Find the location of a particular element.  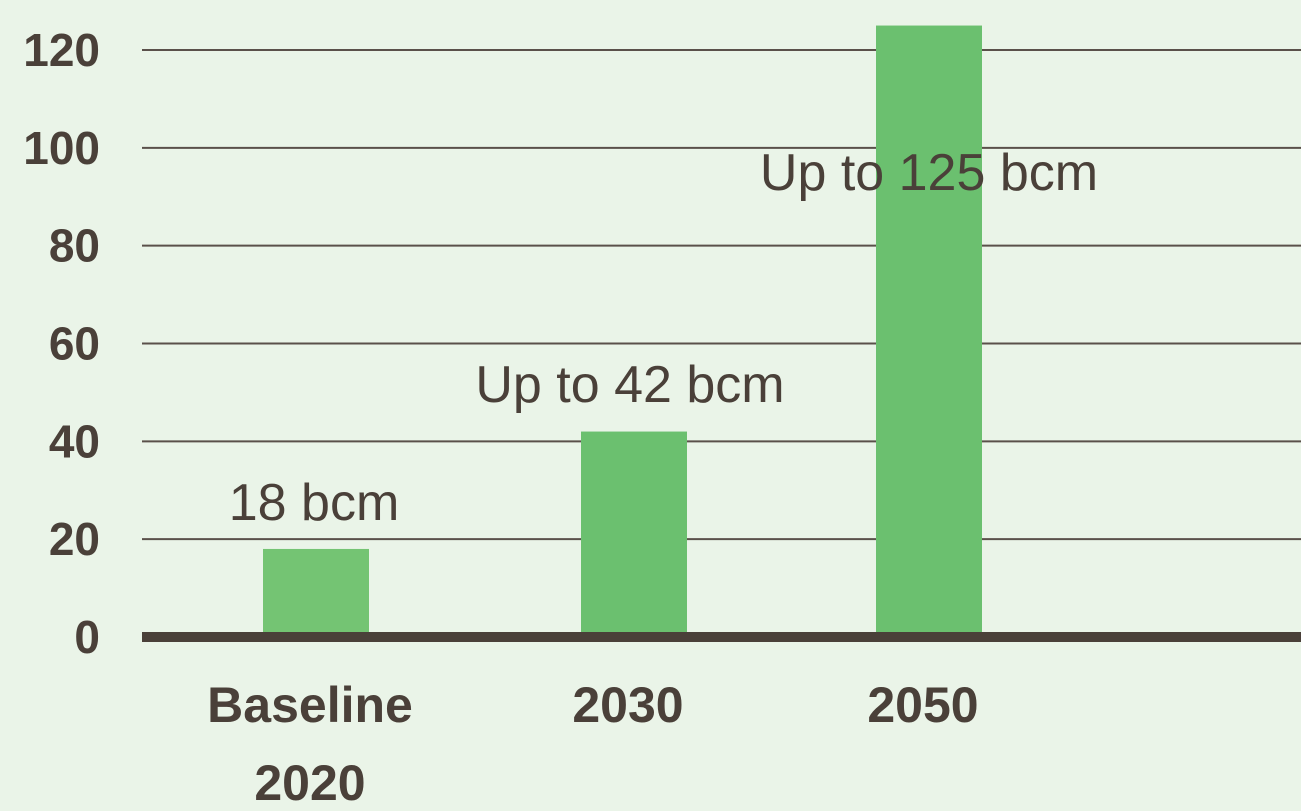

category-labels: Baseline 2020 2030 2050 is located at coordinates (592, 744).